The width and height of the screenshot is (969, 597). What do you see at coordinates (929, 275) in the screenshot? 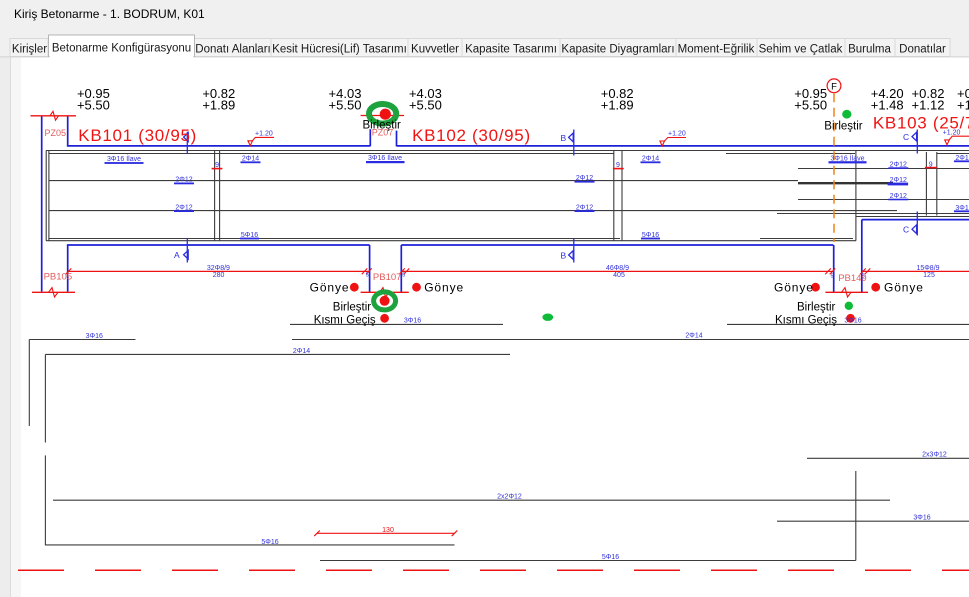
I see `svg-text: 125` at bounding box center [929, 275].